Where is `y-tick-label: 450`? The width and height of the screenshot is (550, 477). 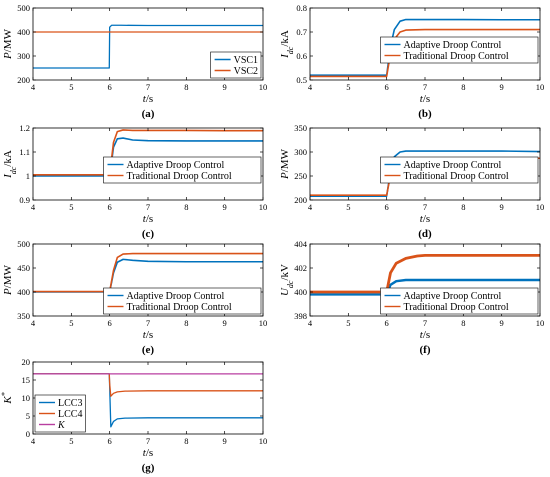 y-tick-label: 450 is located at coordinates (23, 268).